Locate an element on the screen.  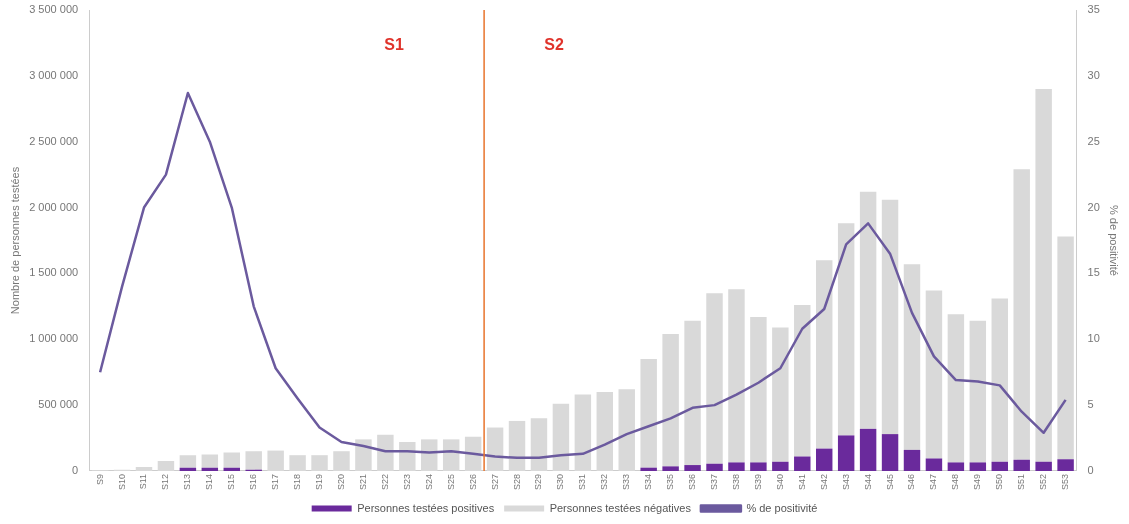
annotation: S2 is located at coordinates (554, 45).